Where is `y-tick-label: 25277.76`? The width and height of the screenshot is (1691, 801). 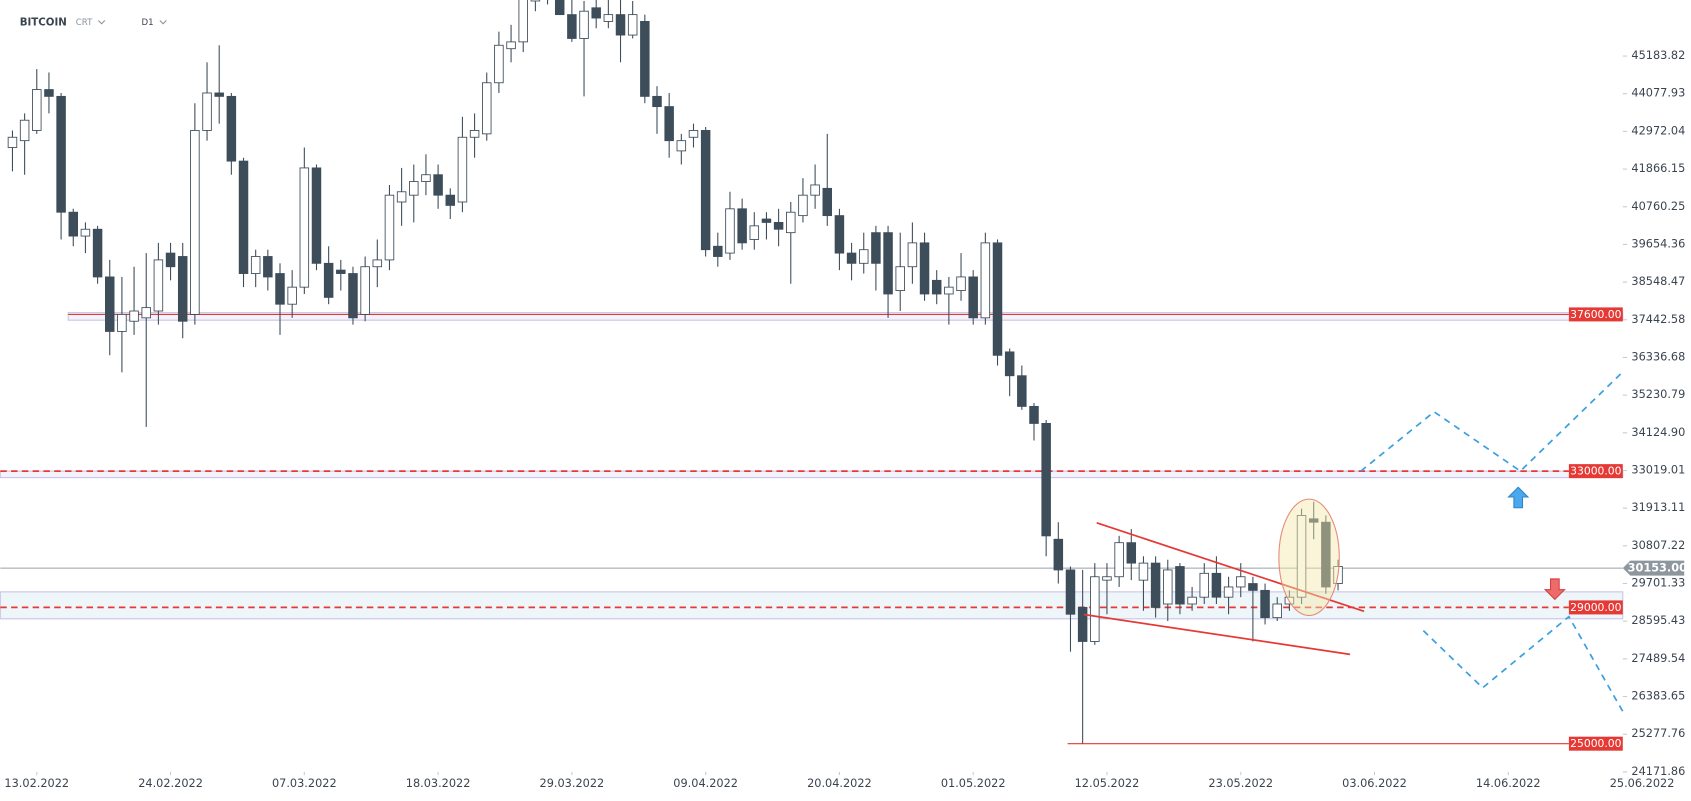 y-tick-label: 25277.76 is located at coordinates (1658, 733).